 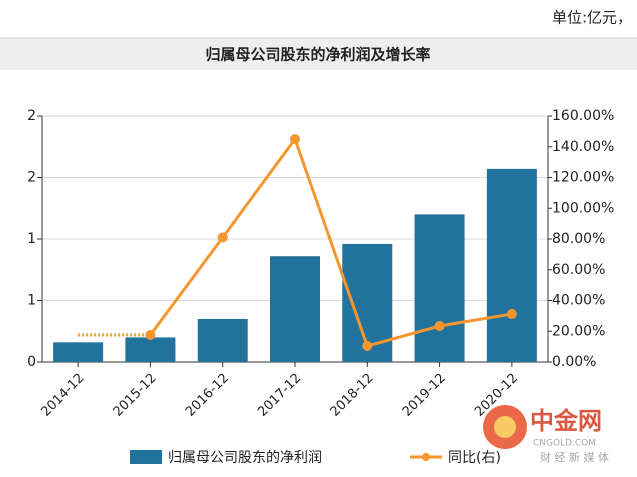 What do you see at coordinates (279, 395) in the screenshot?
I see `x-tick-label: 2017-12` at bounding box center [279, 395].